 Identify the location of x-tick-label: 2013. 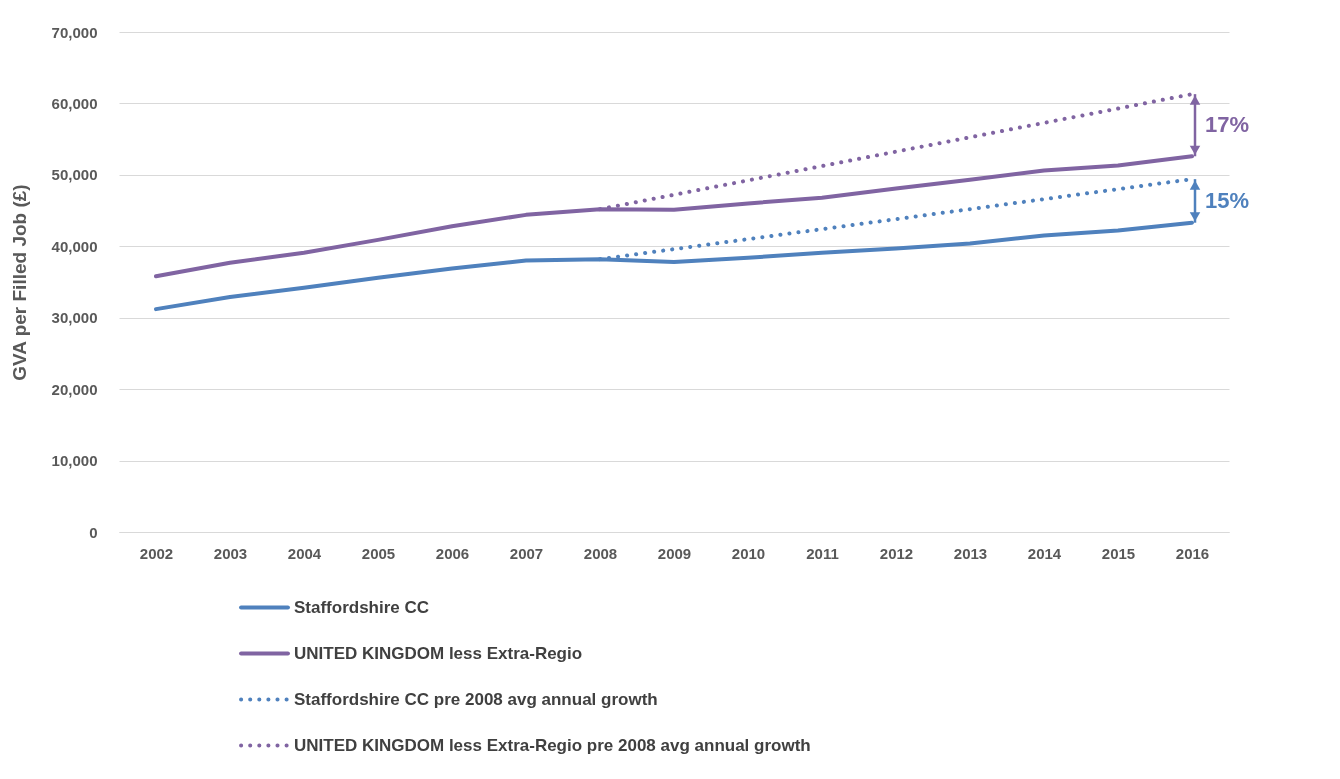
(970, 553).